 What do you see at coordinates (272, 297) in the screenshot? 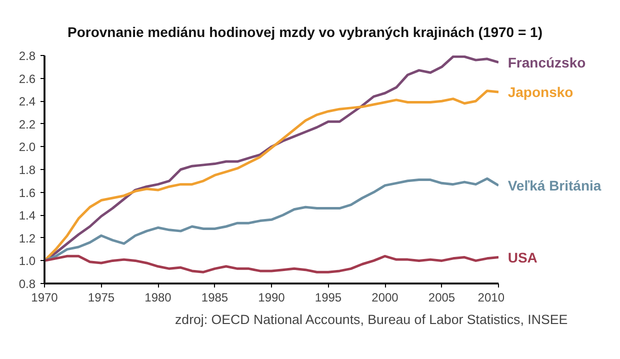
I see `x-tick-label: 1990` at bounding box center [272, 297].